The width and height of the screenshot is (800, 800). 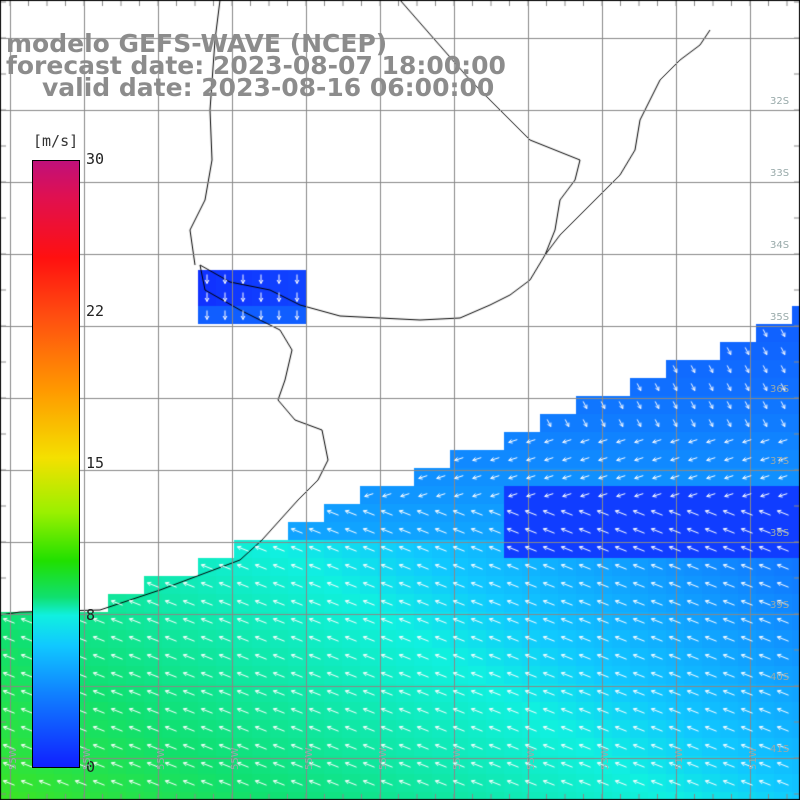 I want to click on valid-date-title: valid date: 2023-08-16 06:00:00, so click(x=268, y=87).